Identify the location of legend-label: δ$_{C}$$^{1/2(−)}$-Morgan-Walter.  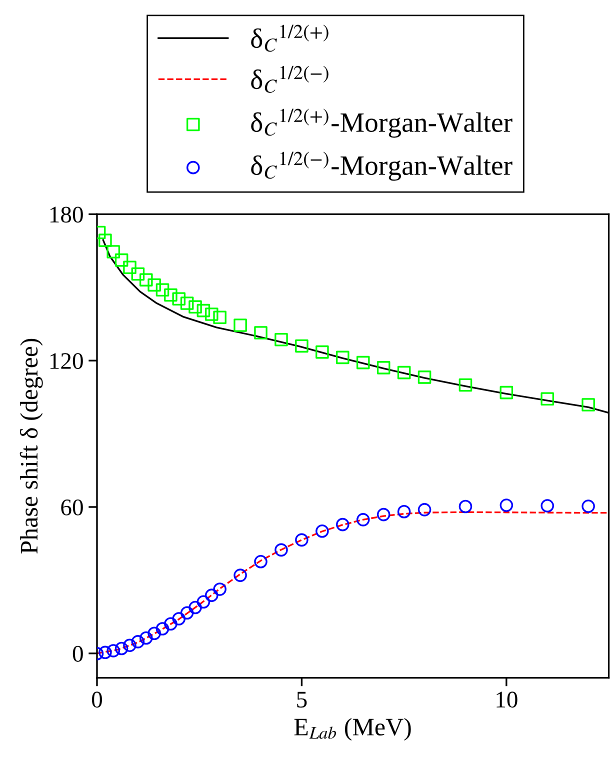
(381, 166).